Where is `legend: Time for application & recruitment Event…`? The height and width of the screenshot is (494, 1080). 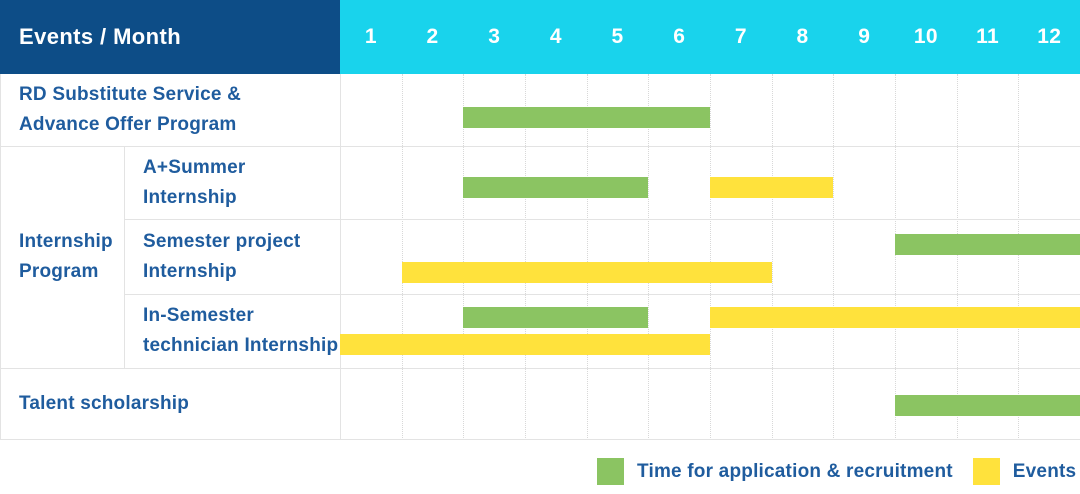 legend: Time for application & recruitment Event… is located at coordinates (836, 471).